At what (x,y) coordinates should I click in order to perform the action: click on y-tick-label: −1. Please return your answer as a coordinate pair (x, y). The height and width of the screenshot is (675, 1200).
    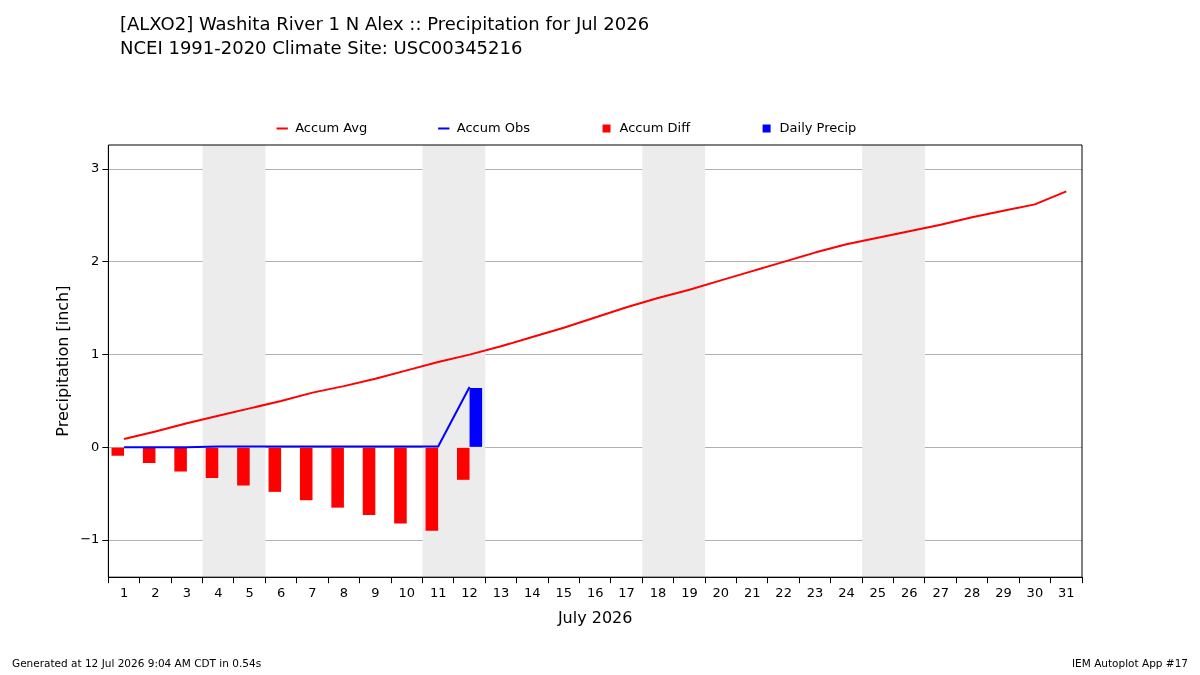
    Looking at the image, I should click on (90, 539).